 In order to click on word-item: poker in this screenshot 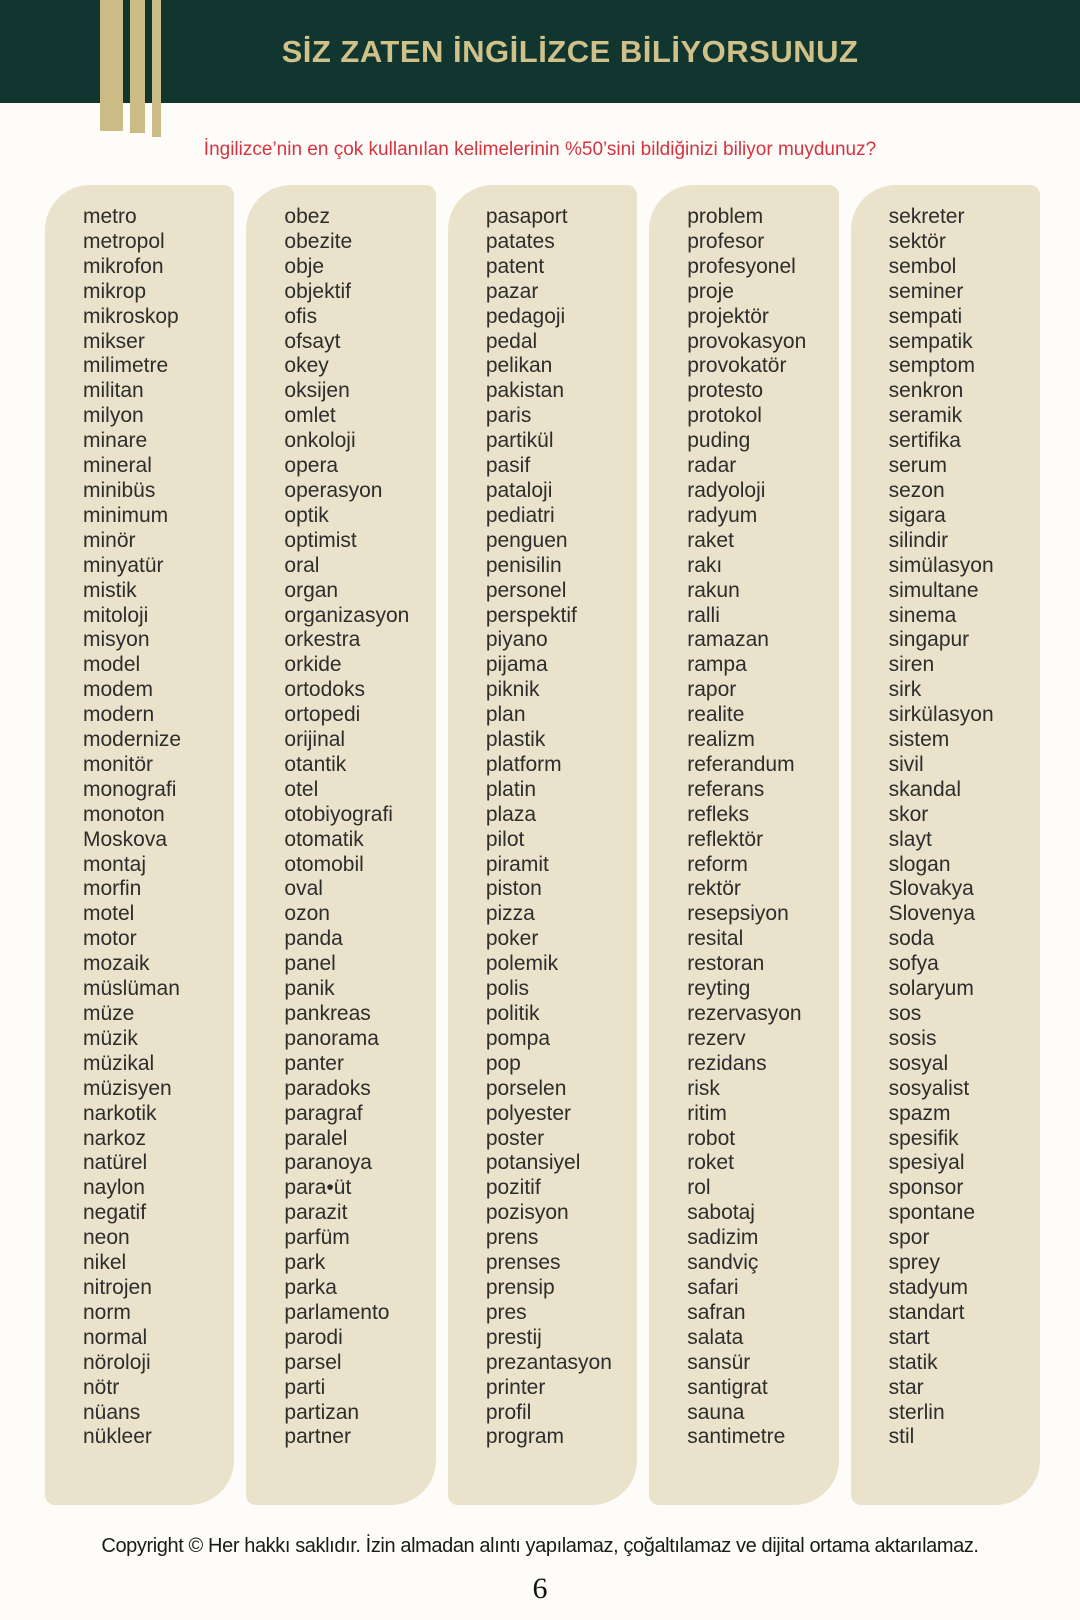, I will do `click(512, 939)`.